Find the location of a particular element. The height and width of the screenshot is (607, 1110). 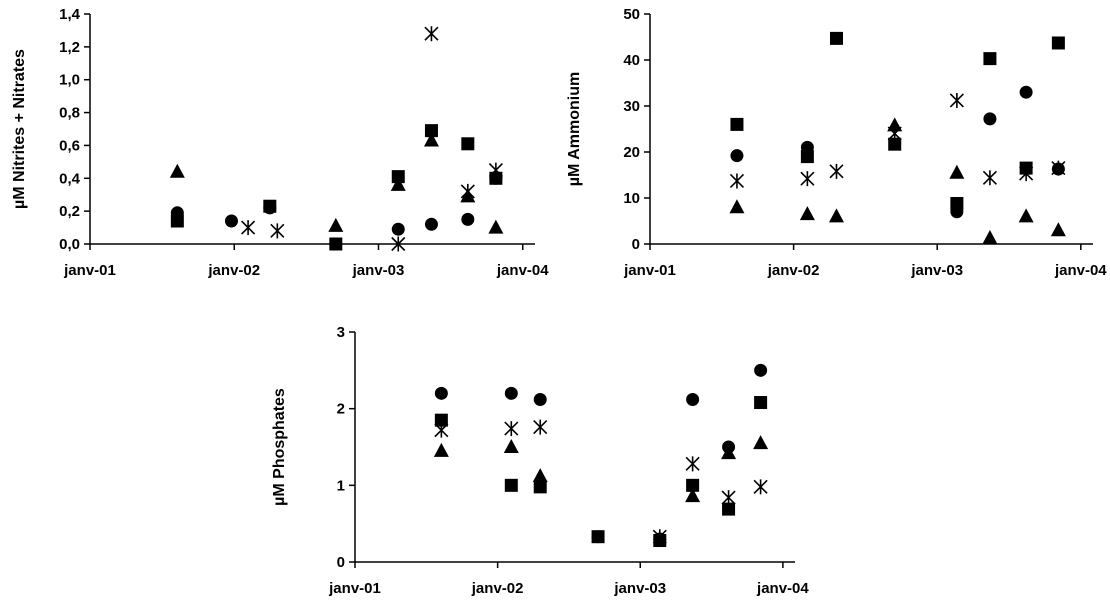

series-square is located at coordinates (336, 187).